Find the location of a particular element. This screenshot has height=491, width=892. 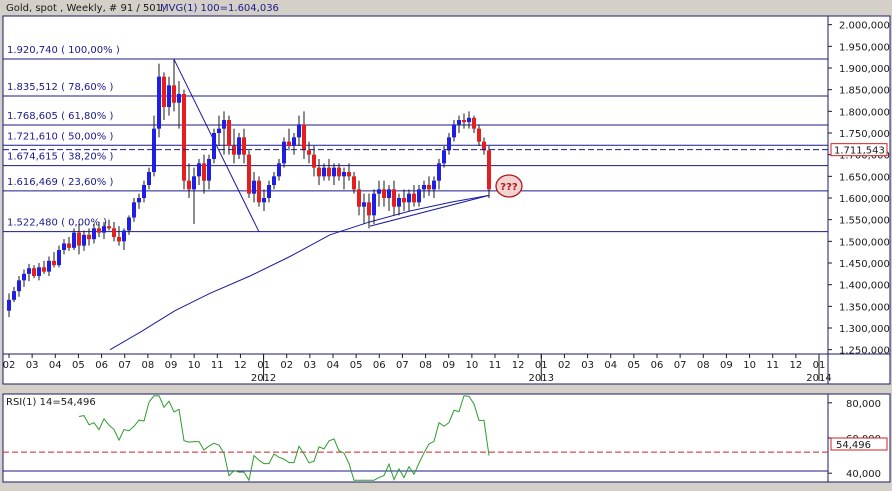

price-tick-label: 1.550,000 is located at coordinates (864, 221).